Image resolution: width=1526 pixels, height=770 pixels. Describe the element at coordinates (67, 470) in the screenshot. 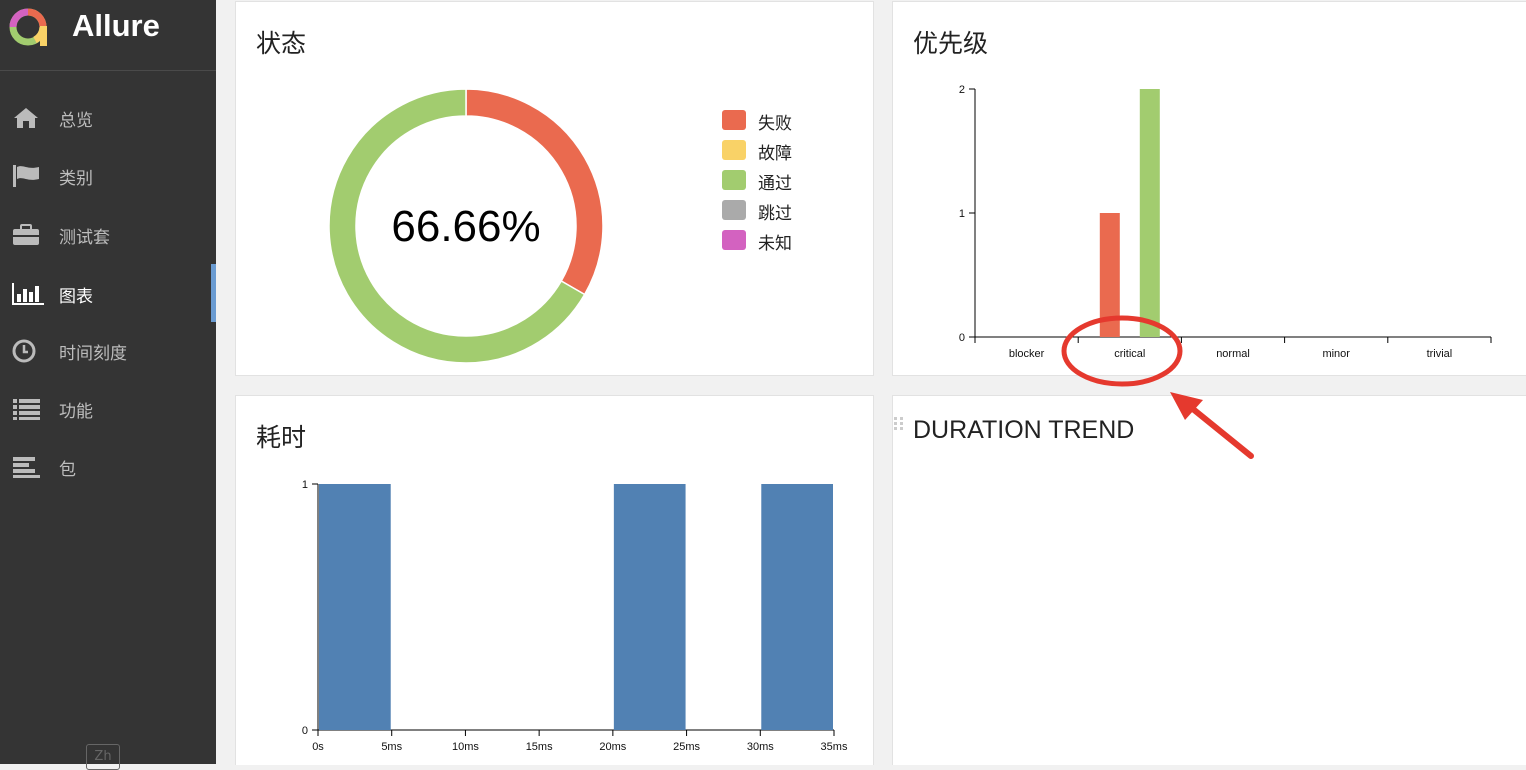

I see `sidebar-item-label: 包` at that location.